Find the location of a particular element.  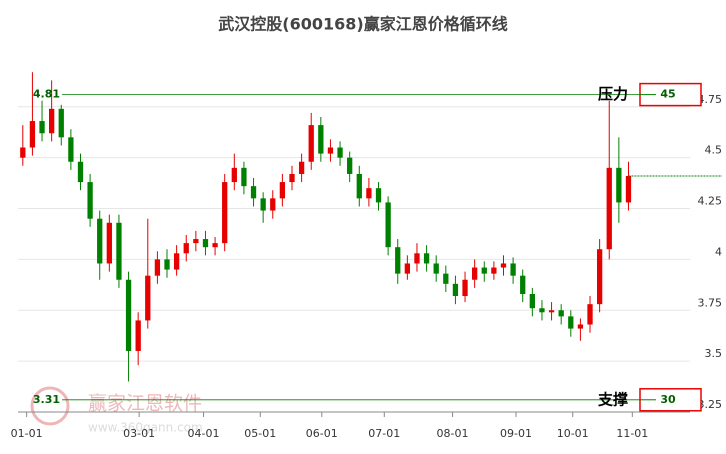

x-tick-label: 07-01 is located at coordinates (384, 433).